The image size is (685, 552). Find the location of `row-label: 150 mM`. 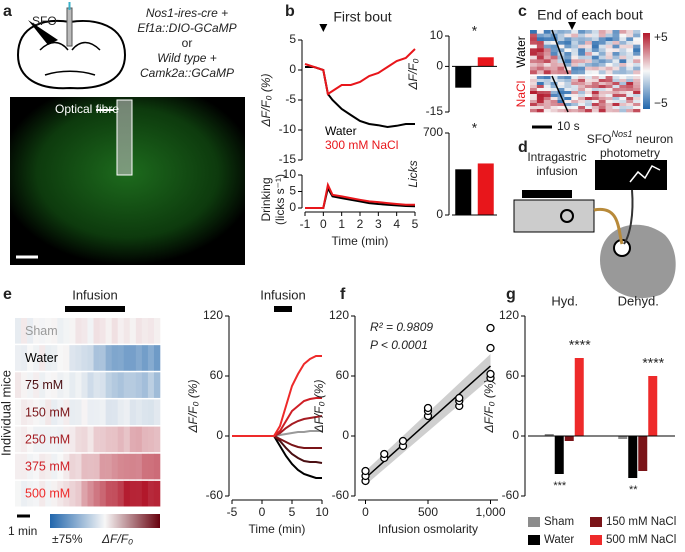

row-label: 150 mM is located at coordinates (47, 412).